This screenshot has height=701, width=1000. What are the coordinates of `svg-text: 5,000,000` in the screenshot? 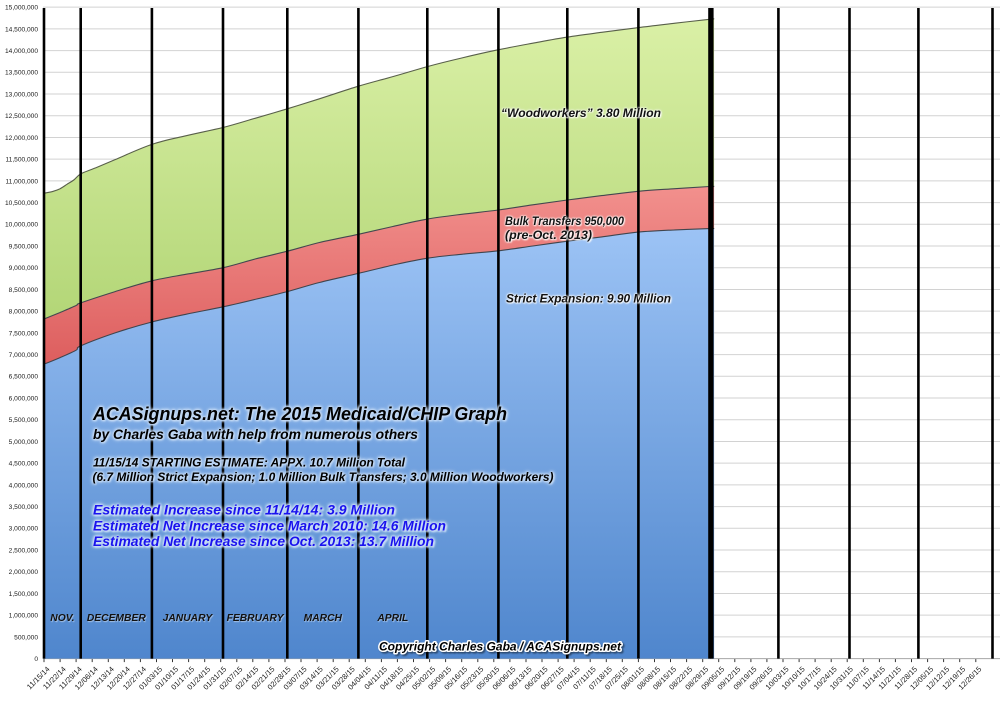 It's located at (24, 442).